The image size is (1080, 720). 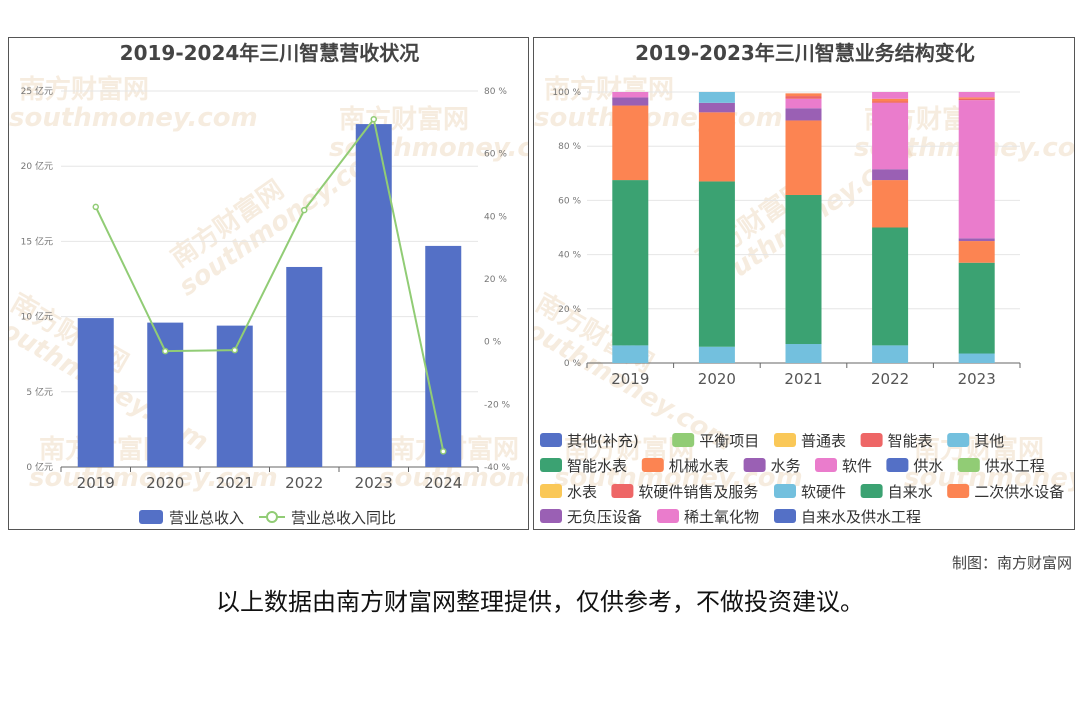 What do you see at coordinates (989, 441) in the screenshot?
I see `legend-label: 其他` at bounding box center [989, 441].